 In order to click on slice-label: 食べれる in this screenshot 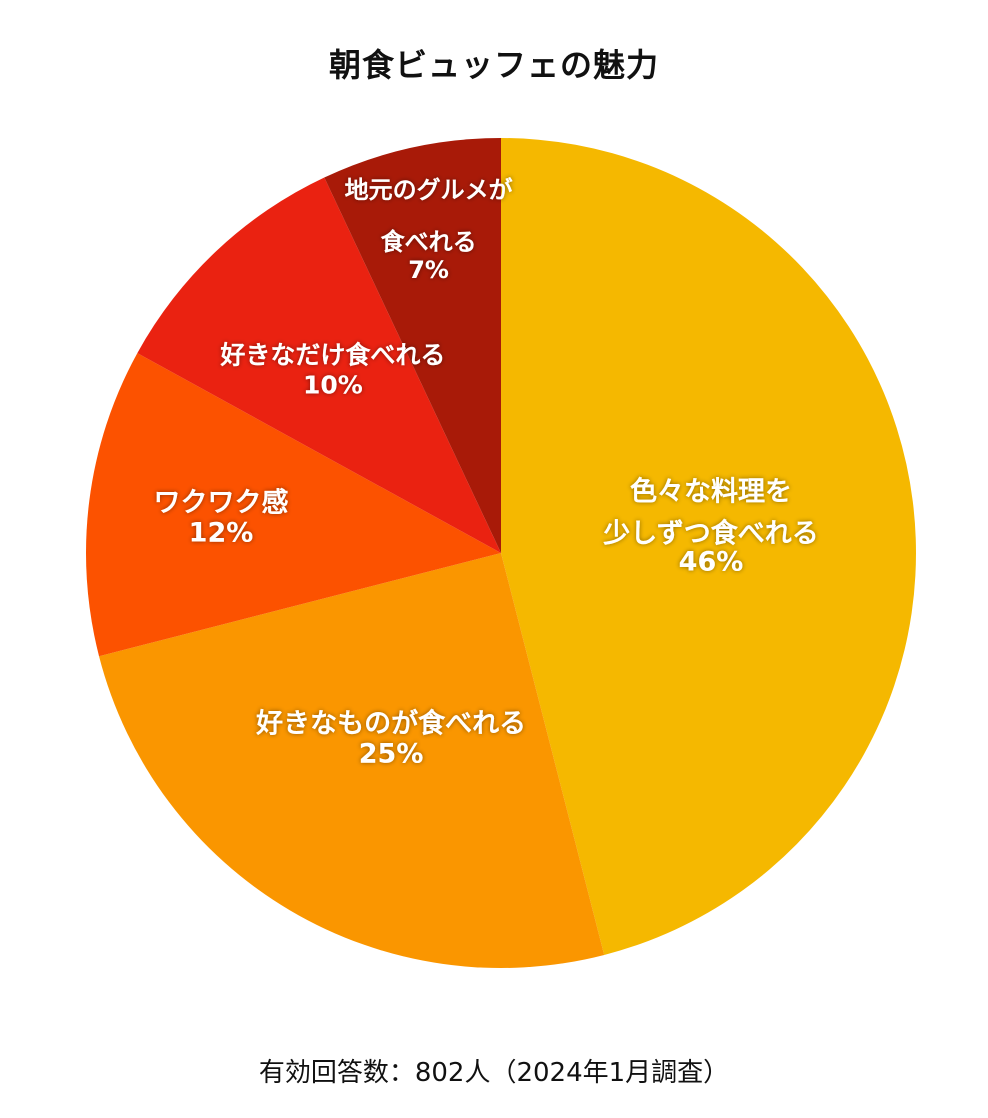, I will do `click(429, 242)`.